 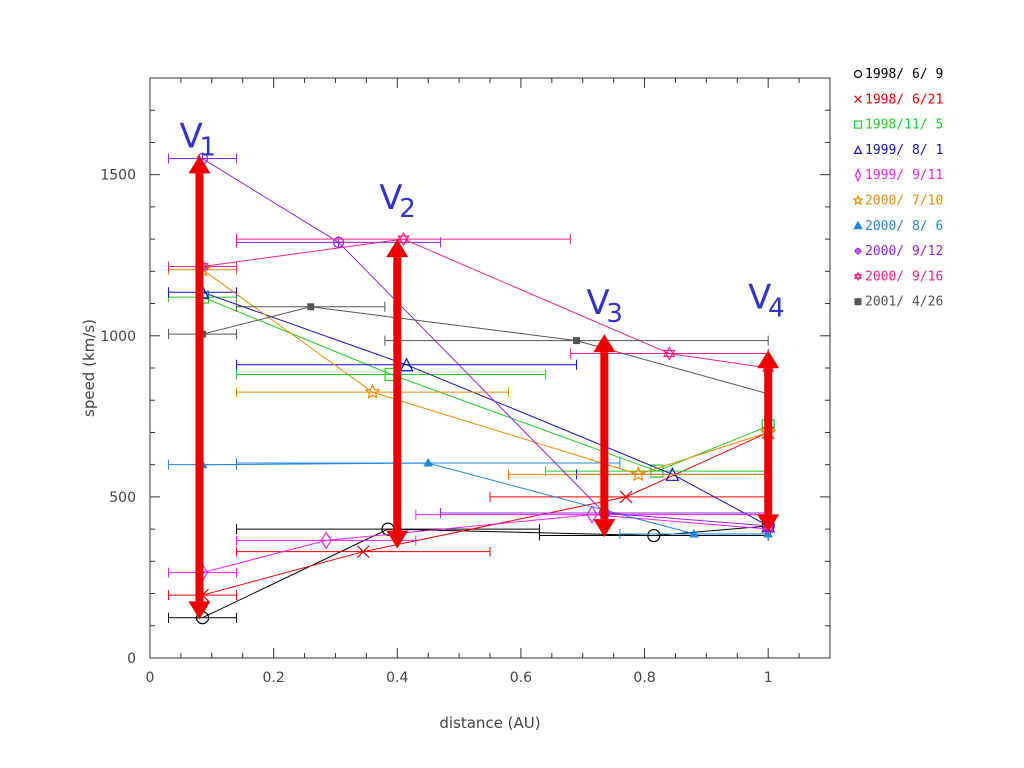 I want to click on legend-item: 1999/ 9/11, so click(x=898, y=175).